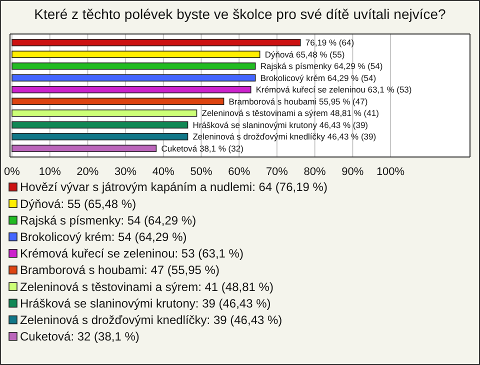  Describe the element at coordinates (12, 172) in the screenshot. I see `x-tick-label: 0%` at that location.